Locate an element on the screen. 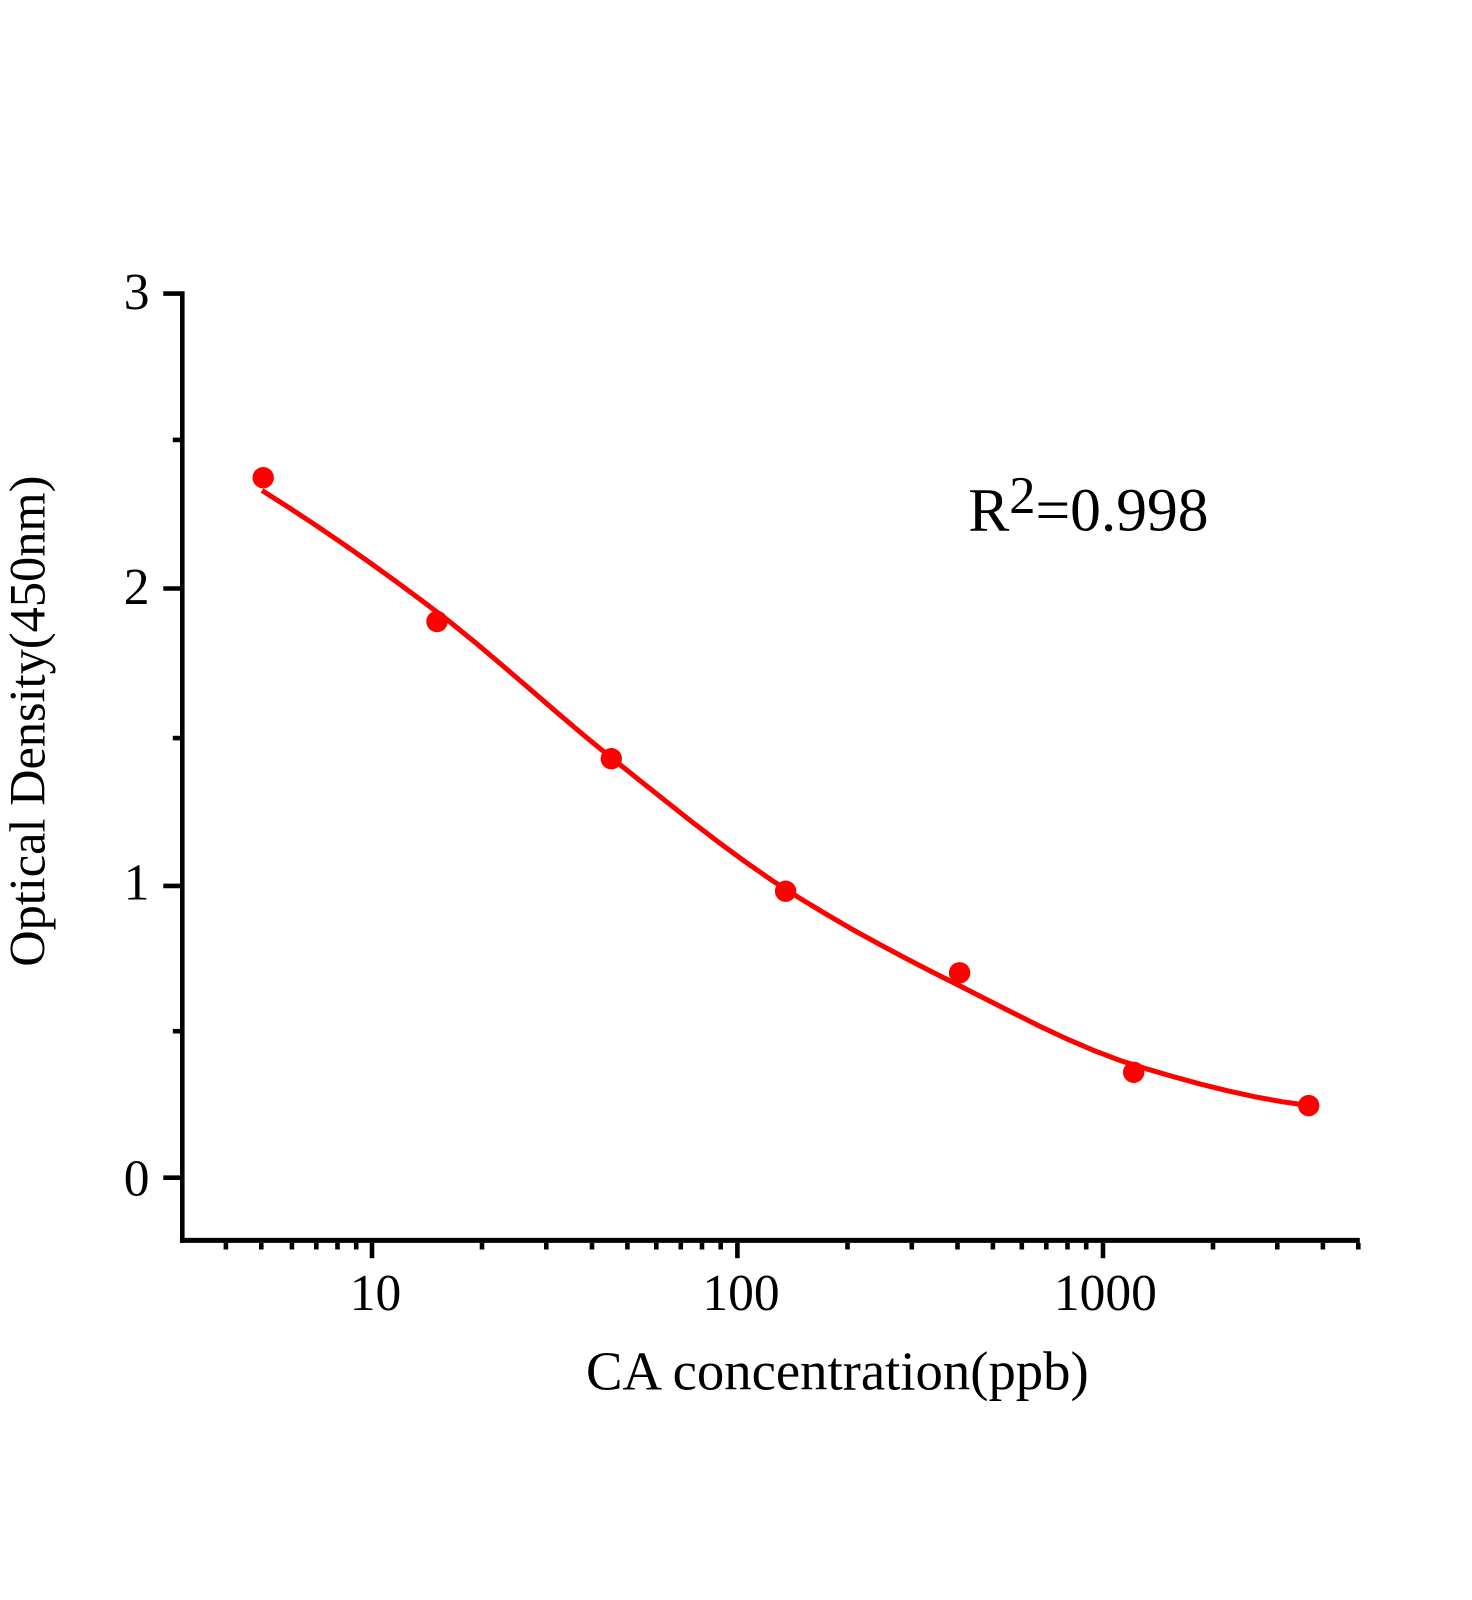 Image resolution: width=1472 pixels, height=1600 pixels. svg-text: 2 is located at coordinates (137, 587).